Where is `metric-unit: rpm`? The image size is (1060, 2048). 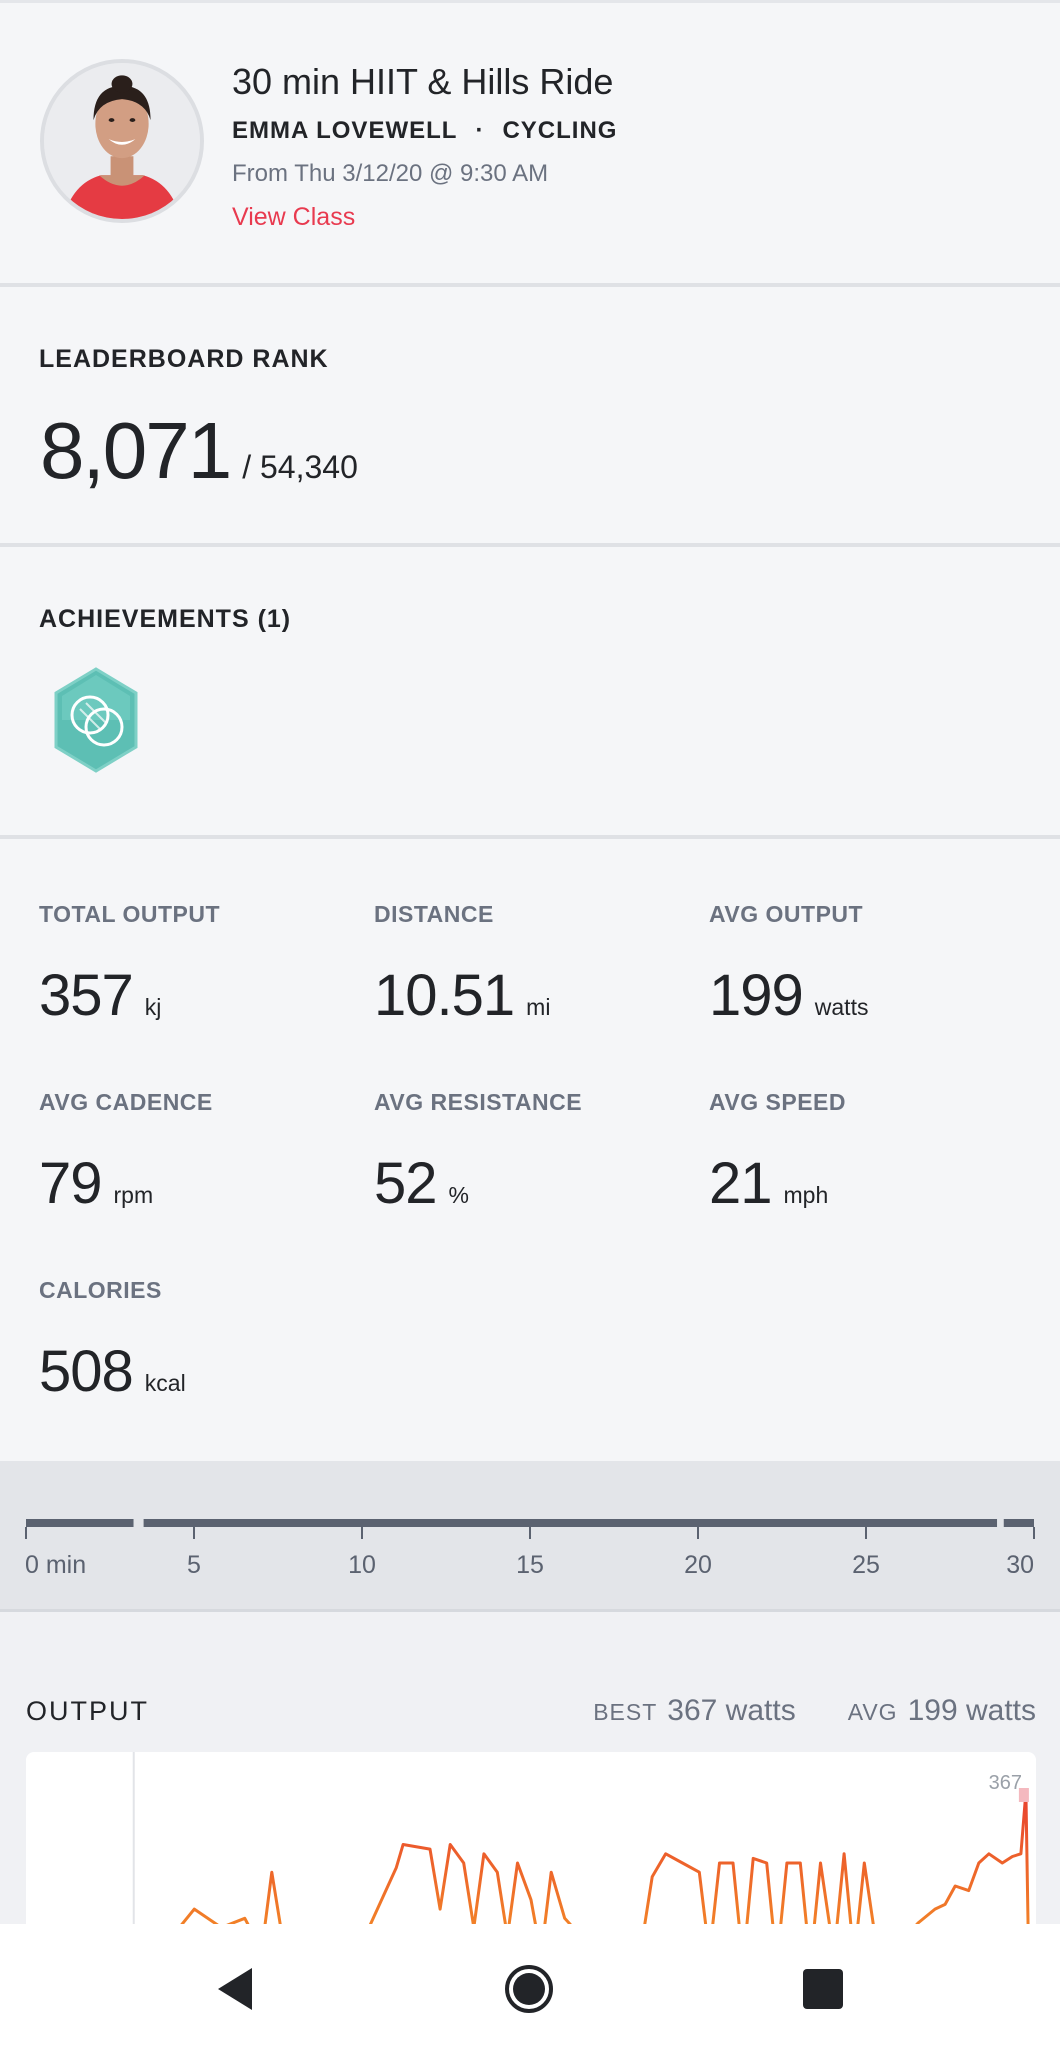
metric-unit: rpm is located at coordinates (133, 1195).